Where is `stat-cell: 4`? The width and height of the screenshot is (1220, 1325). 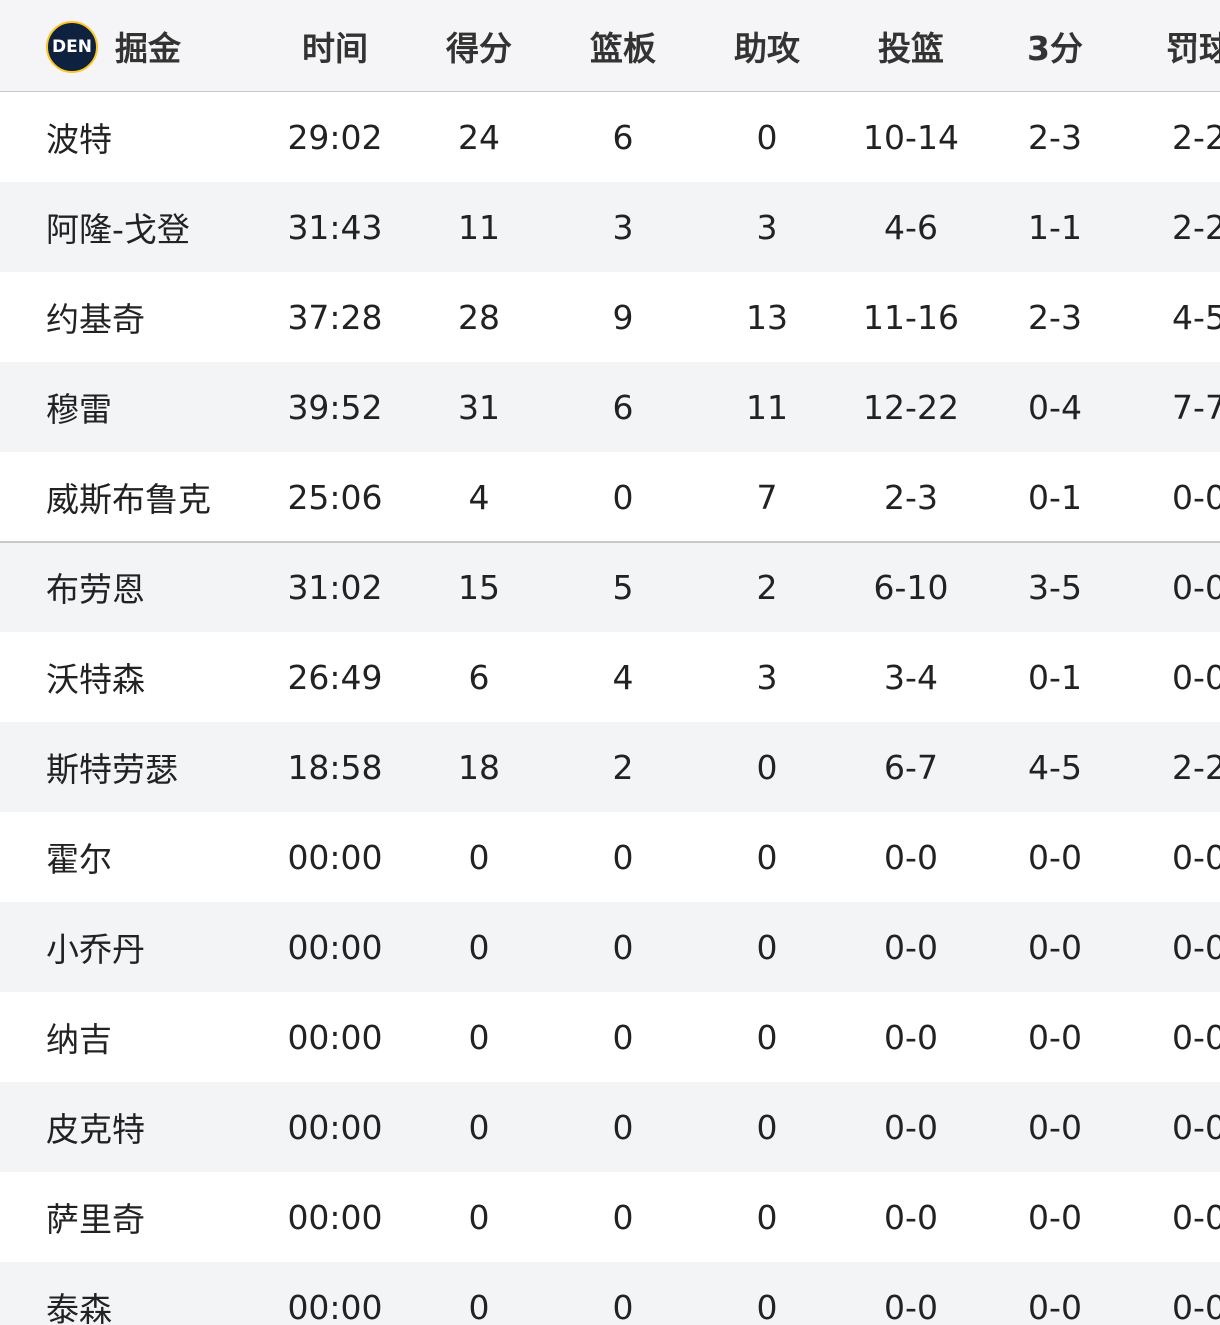
stat-cell: 4 is located at coordinates (623, 677).